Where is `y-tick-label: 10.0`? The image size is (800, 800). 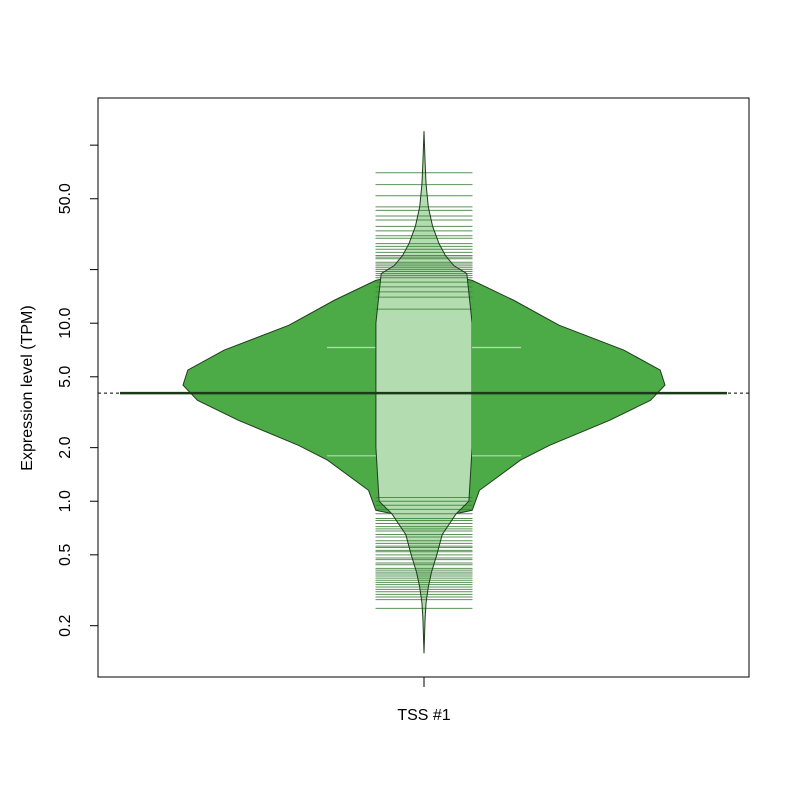 y-tick-label: 10.0 is located at coordinates (65, 323).